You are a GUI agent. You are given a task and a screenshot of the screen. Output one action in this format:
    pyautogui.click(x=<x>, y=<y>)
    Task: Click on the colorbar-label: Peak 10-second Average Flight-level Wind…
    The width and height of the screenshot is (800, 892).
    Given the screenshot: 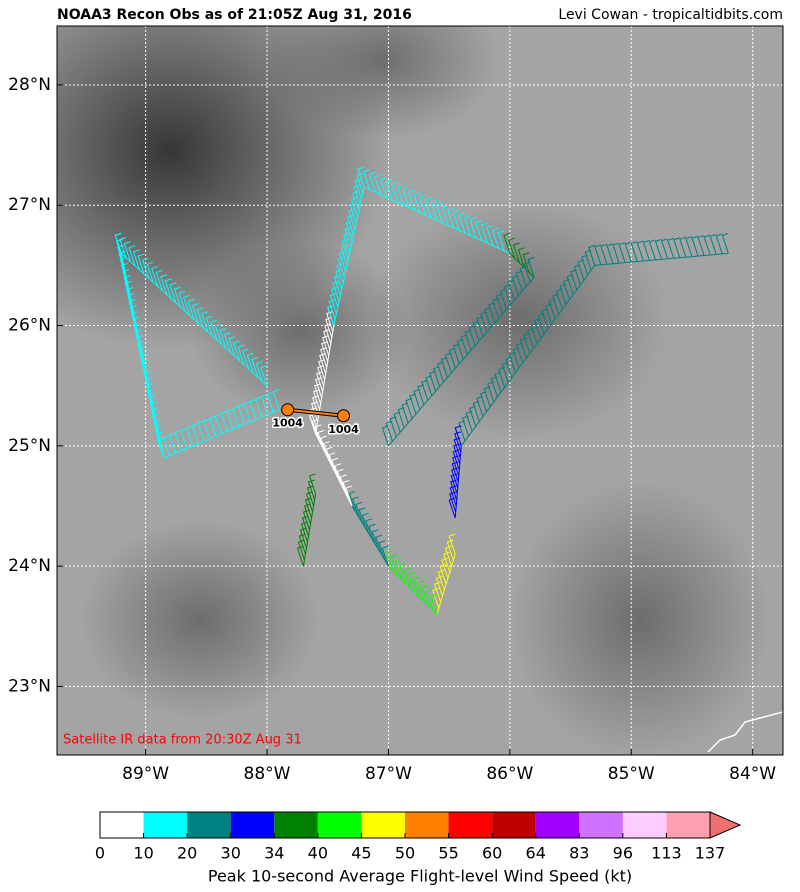 What is the action you would take?
    pyautogui.click(x=420, y=876)
    